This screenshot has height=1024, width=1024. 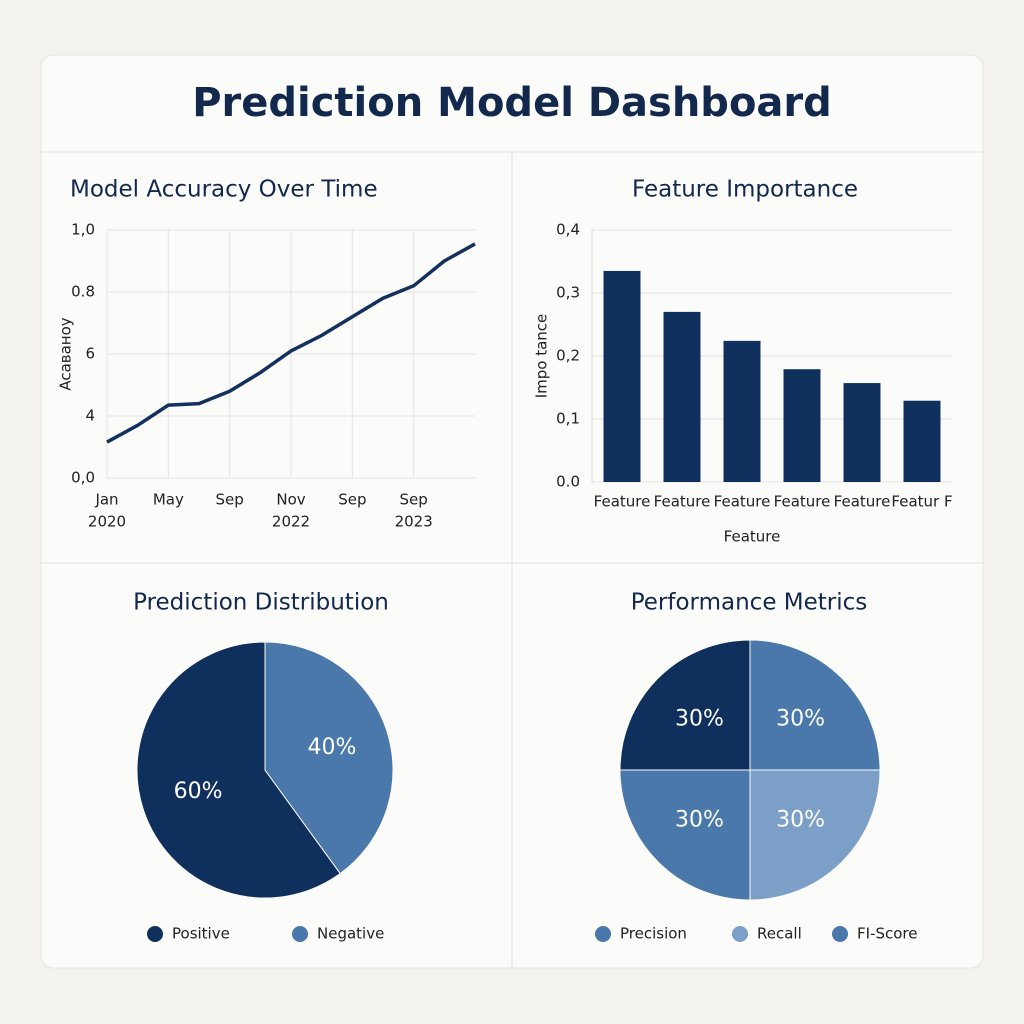 What do you see at coordinates (168, 500) in the screenshot?
I see `x-tick-label: May` at bounding box center [168, 500].